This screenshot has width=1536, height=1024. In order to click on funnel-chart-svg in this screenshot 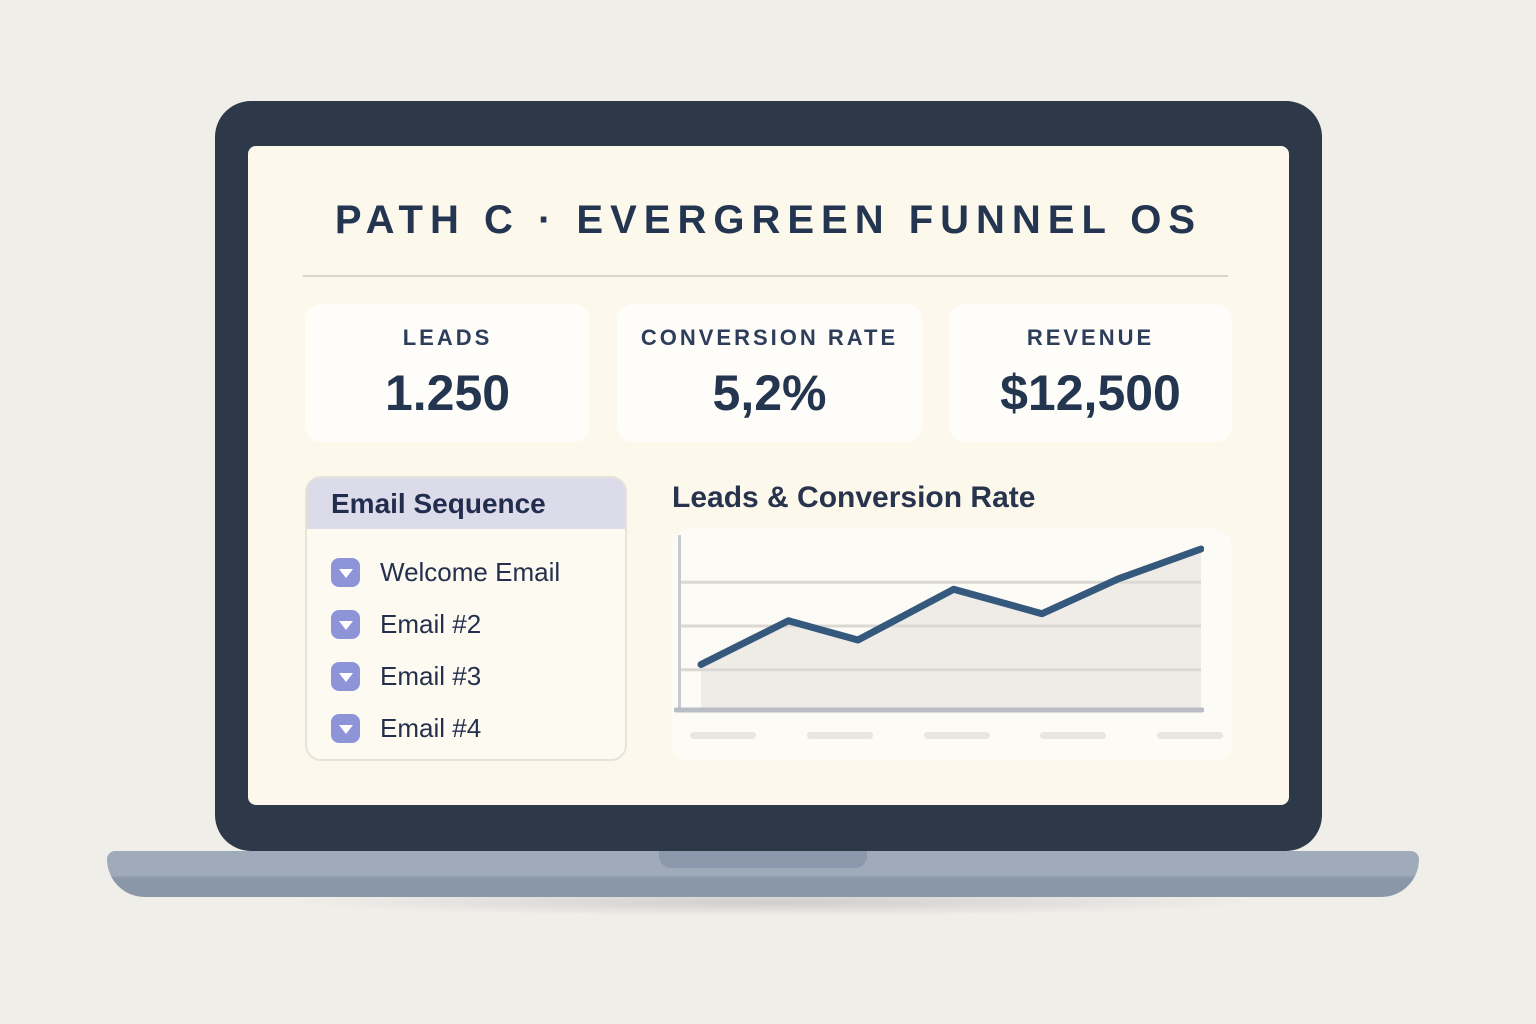, I will do `click(939, 624)`.